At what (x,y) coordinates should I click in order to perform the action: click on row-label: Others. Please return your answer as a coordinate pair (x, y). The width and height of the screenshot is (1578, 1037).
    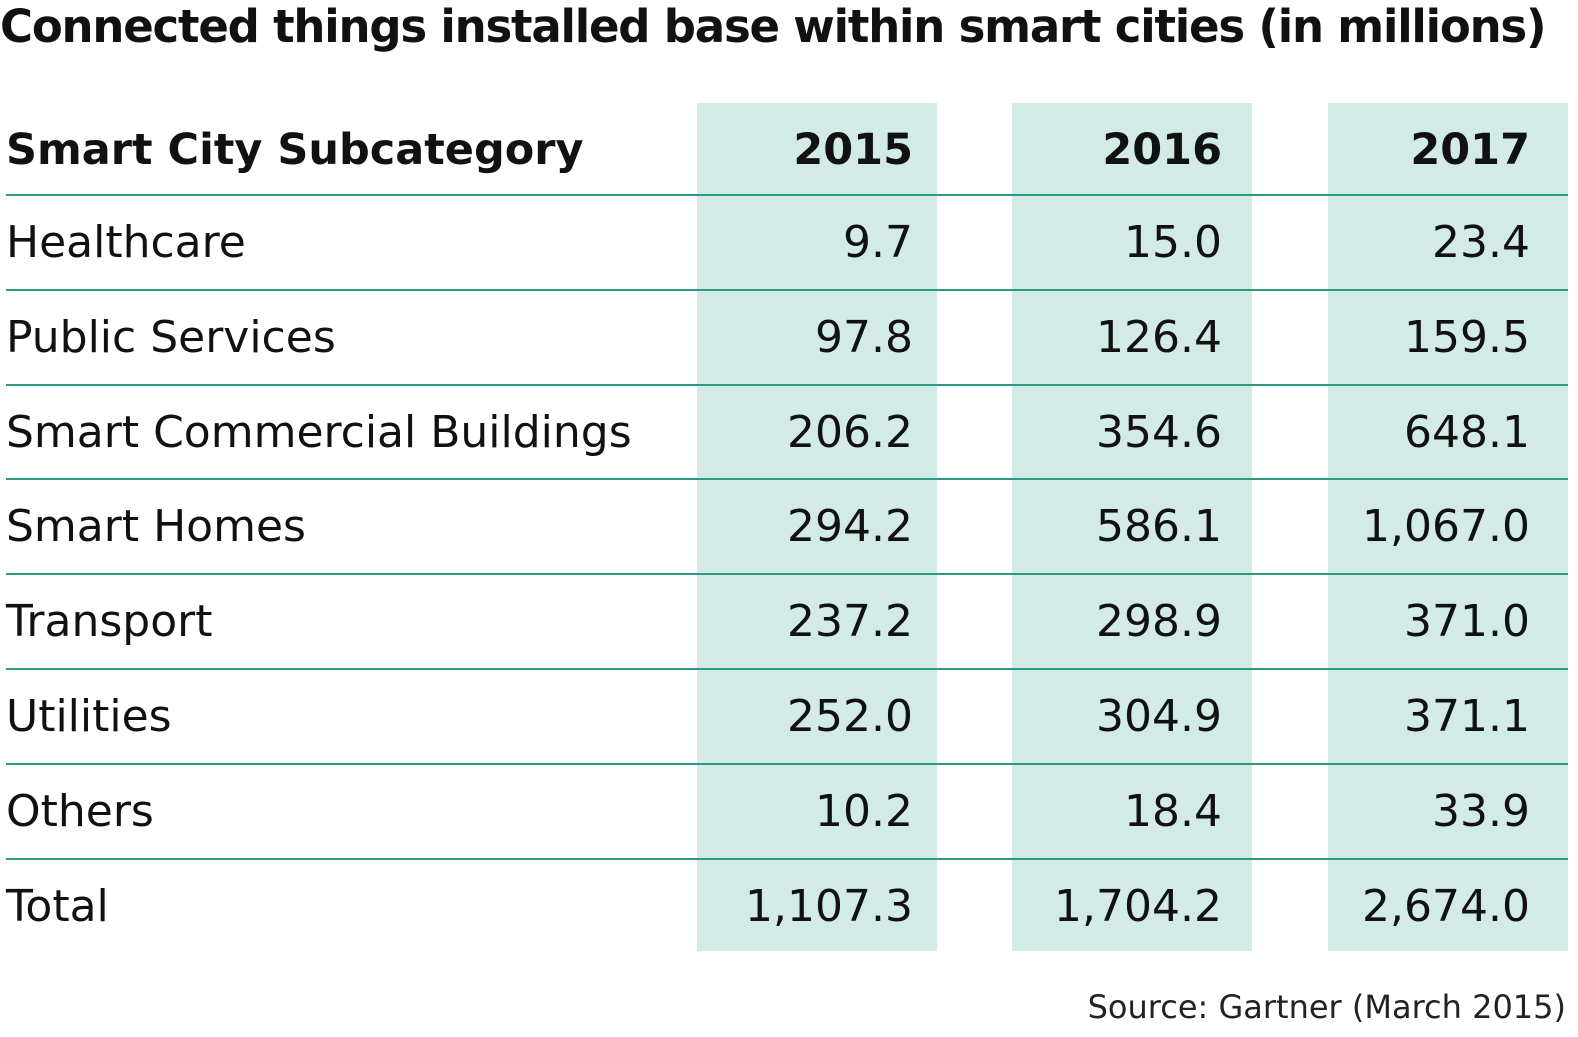
    Looking at the image, I should click on (80, 811).